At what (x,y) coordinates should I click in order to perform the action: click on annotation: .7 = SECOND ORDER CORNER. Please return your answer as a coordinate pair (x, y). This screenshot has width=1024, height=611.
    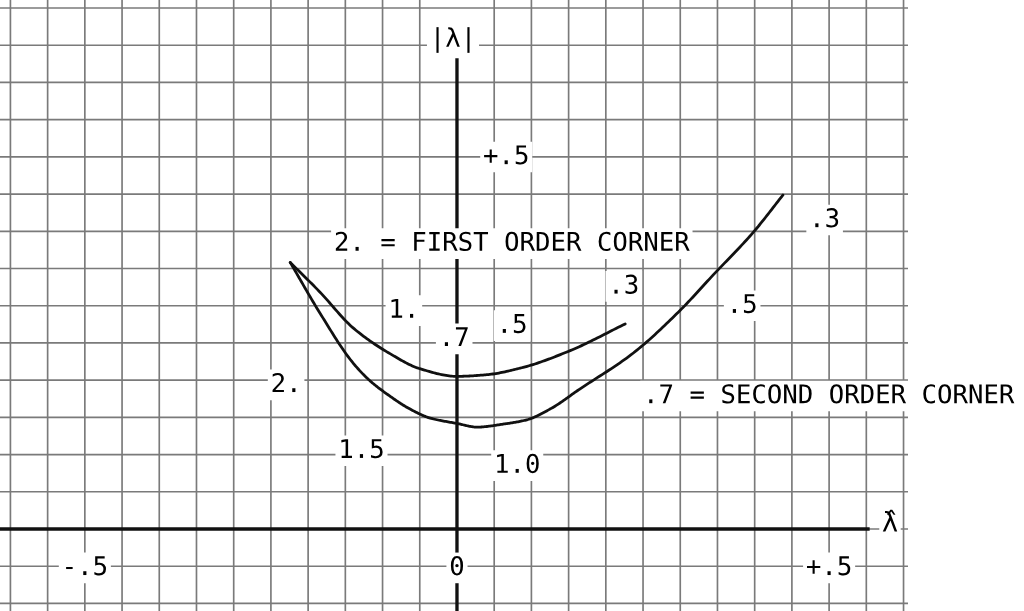
    Looking at the image, I should click on (832, 394).